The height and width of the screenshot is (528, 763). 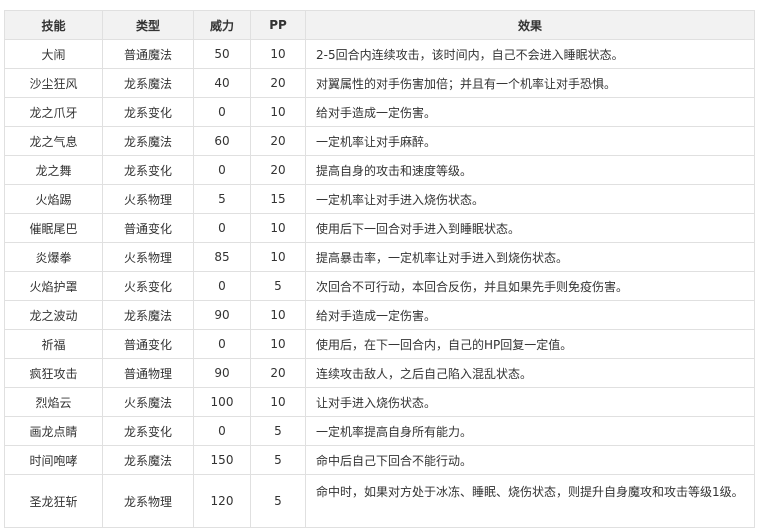 What do you see at coordinates (53, 170) in the screenshot?
I see `skill-name-cell: 龙之舞` at bounding box center [53, 170].